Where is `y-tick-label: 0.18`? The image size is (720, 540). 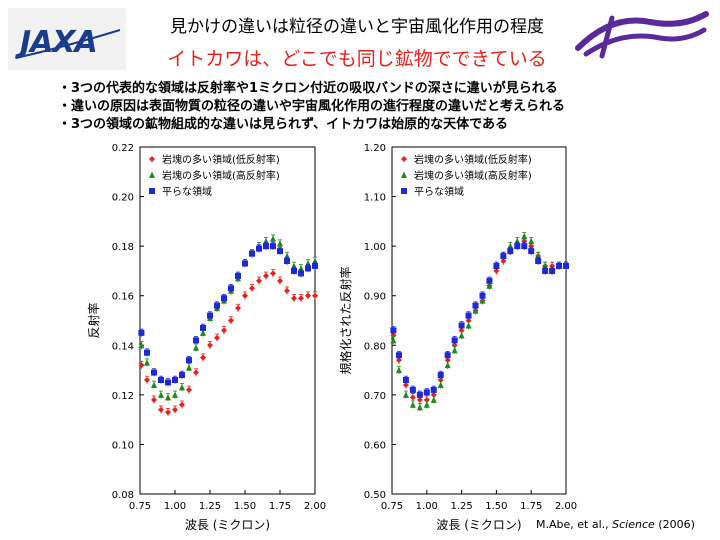 y-tick-label: 0.18 is located at coordinates (123, 247).